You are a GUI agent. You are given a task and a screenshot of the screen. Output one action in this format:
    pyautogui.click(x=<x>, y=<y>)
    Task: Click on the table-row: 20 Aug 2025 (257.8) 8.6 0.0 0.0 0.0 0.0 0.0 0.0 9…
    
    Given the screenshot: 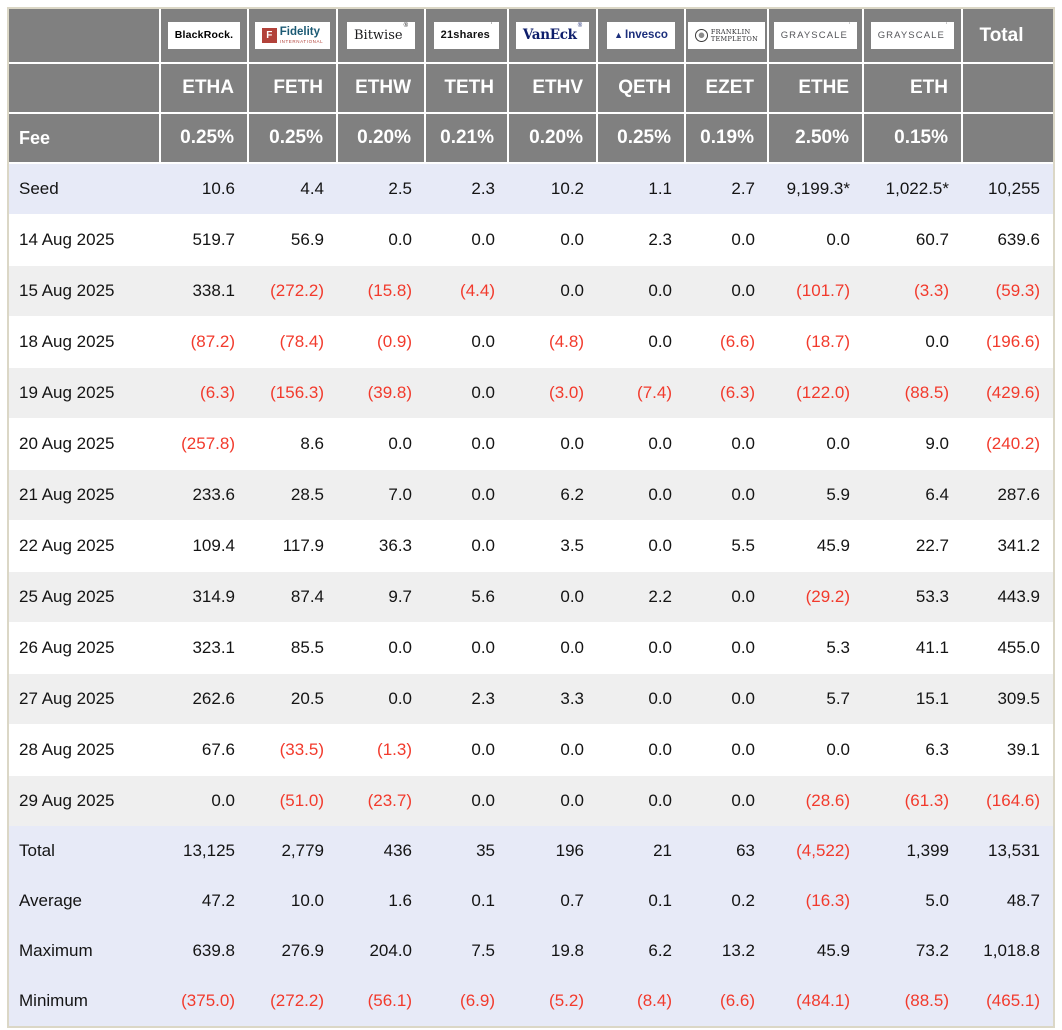 What is the action you would take?
    pyautogui.click(x=531, y=444)
    